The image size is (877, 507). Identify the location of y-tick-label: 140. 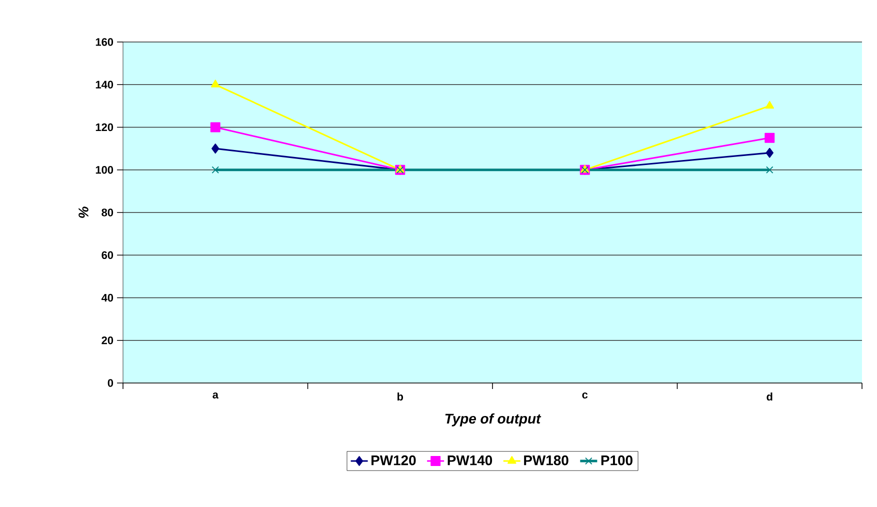
(105, 84).